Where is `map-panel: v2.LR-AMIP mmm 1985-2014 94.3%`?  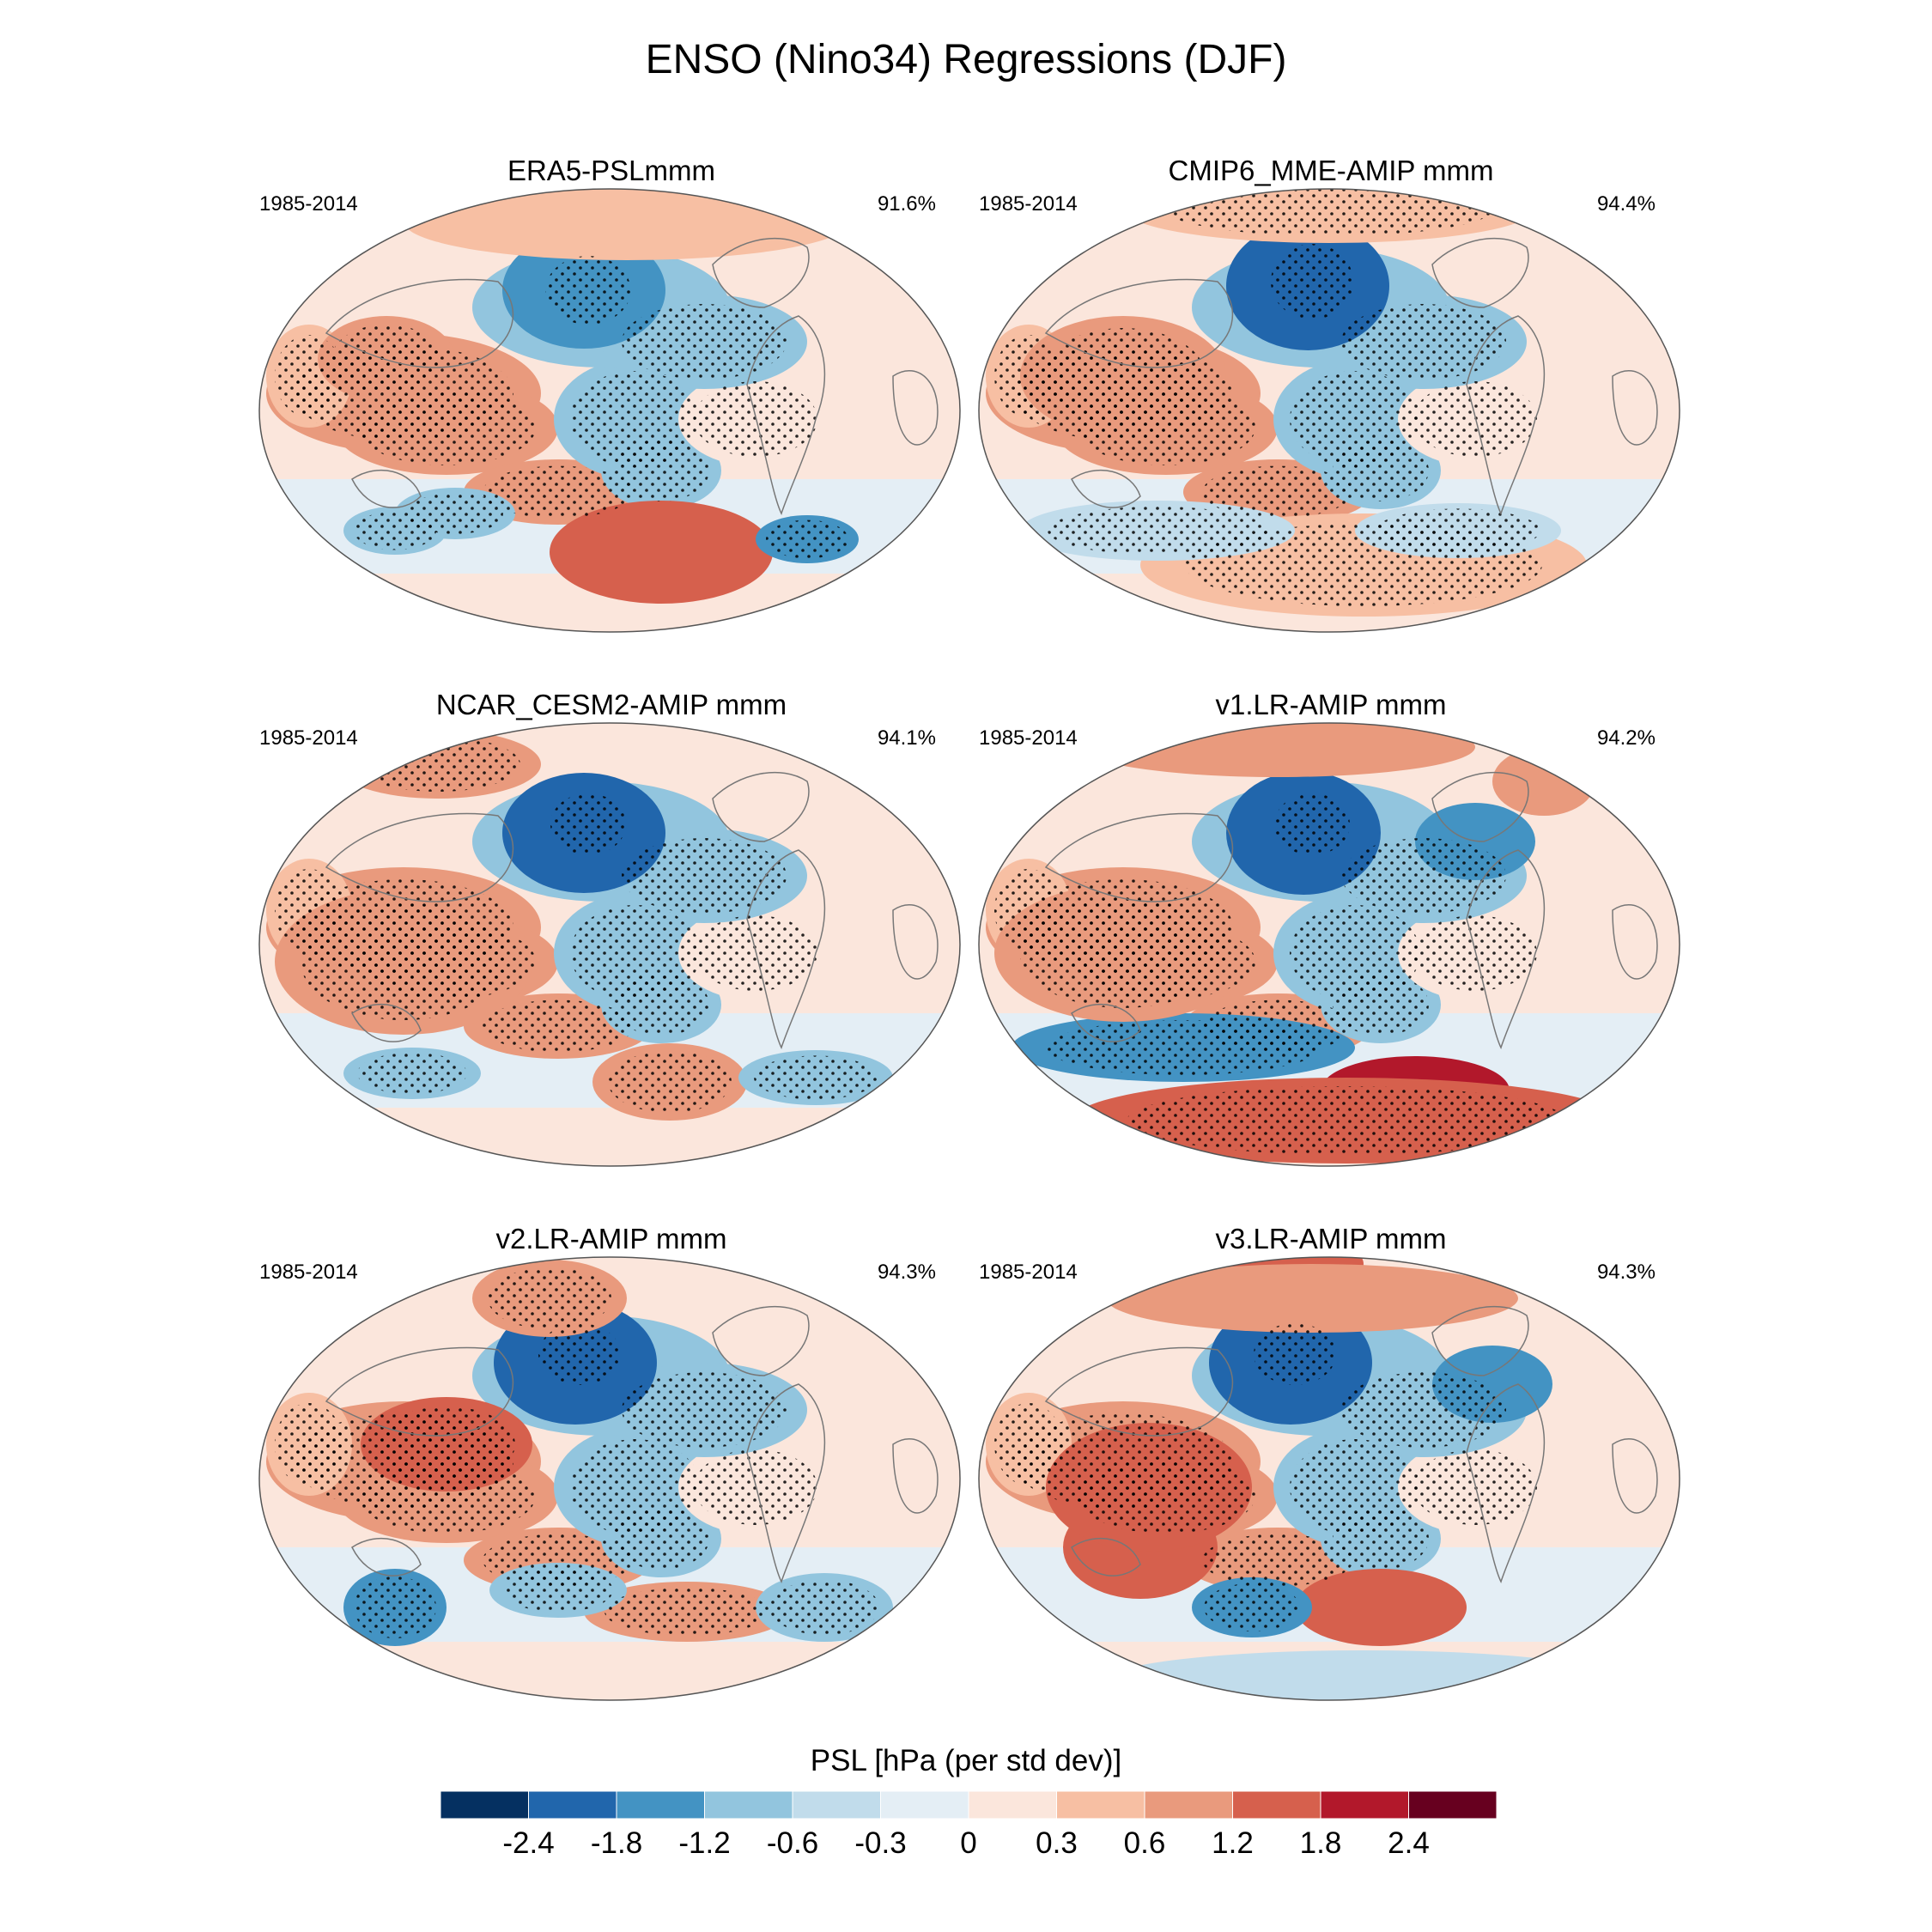 map-panel: v2.LR-AMIP mmm 1985-2014 94.3% is located at coordinates (609, 1462).